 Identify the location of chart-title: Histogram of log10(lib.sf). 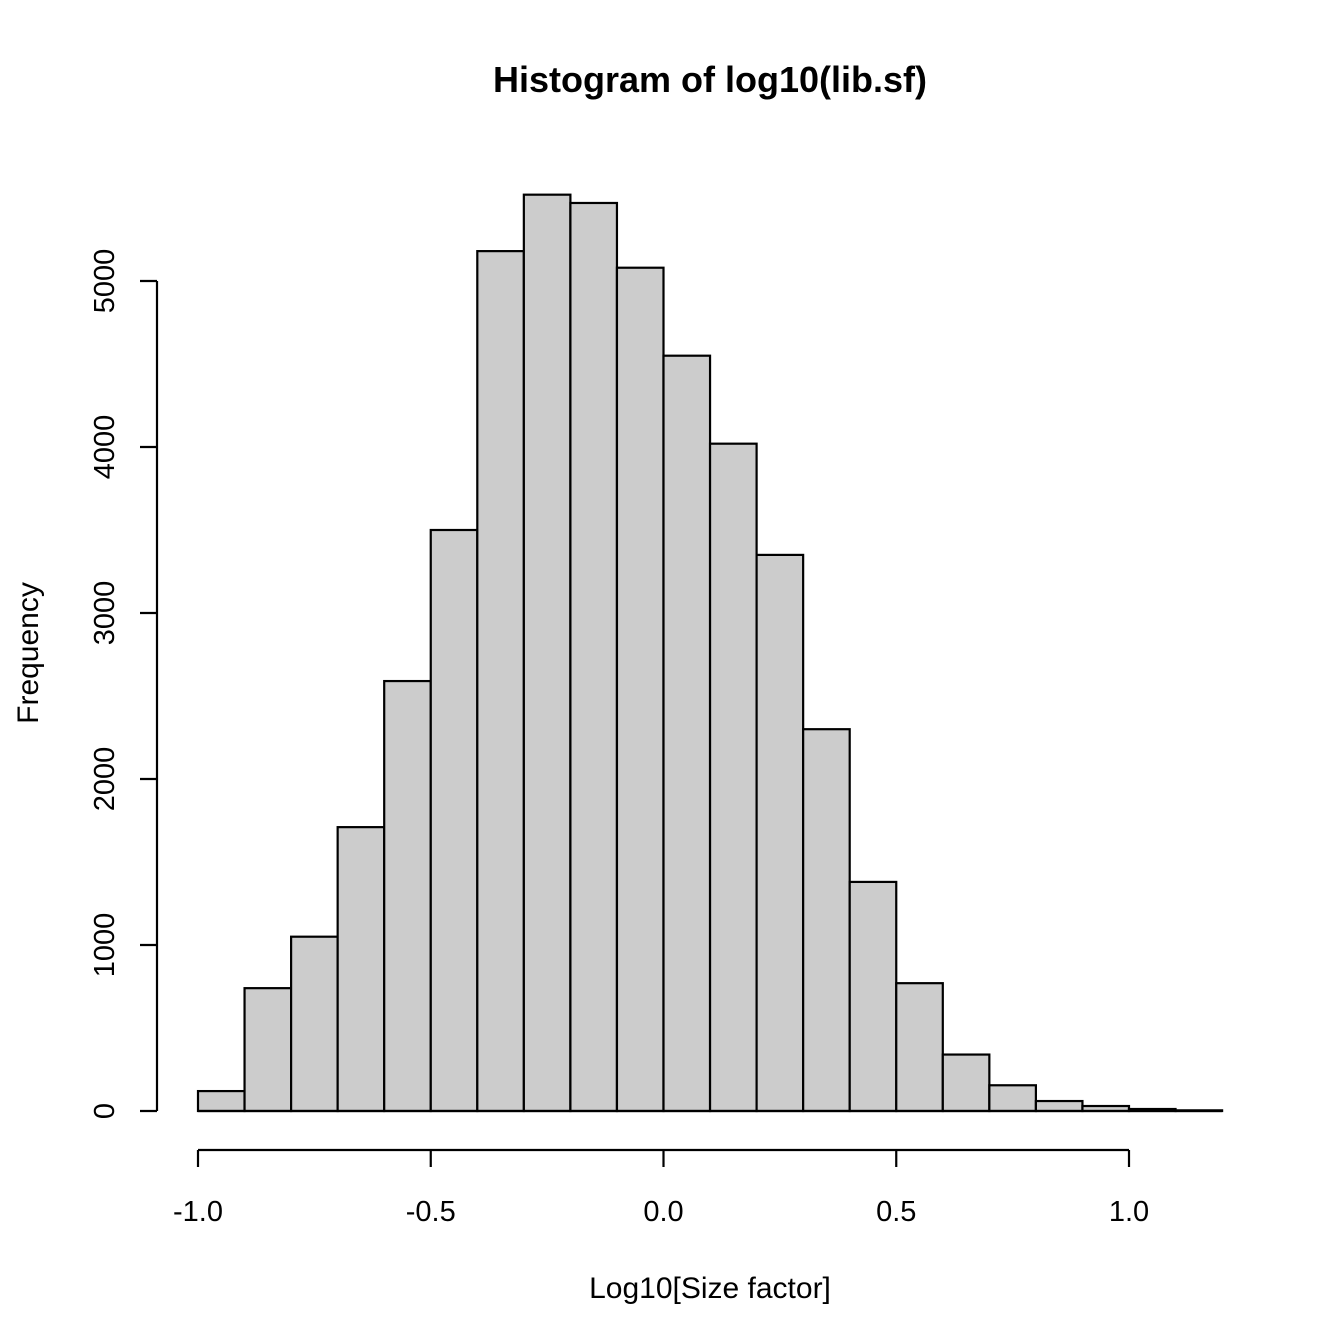
(710, 79).